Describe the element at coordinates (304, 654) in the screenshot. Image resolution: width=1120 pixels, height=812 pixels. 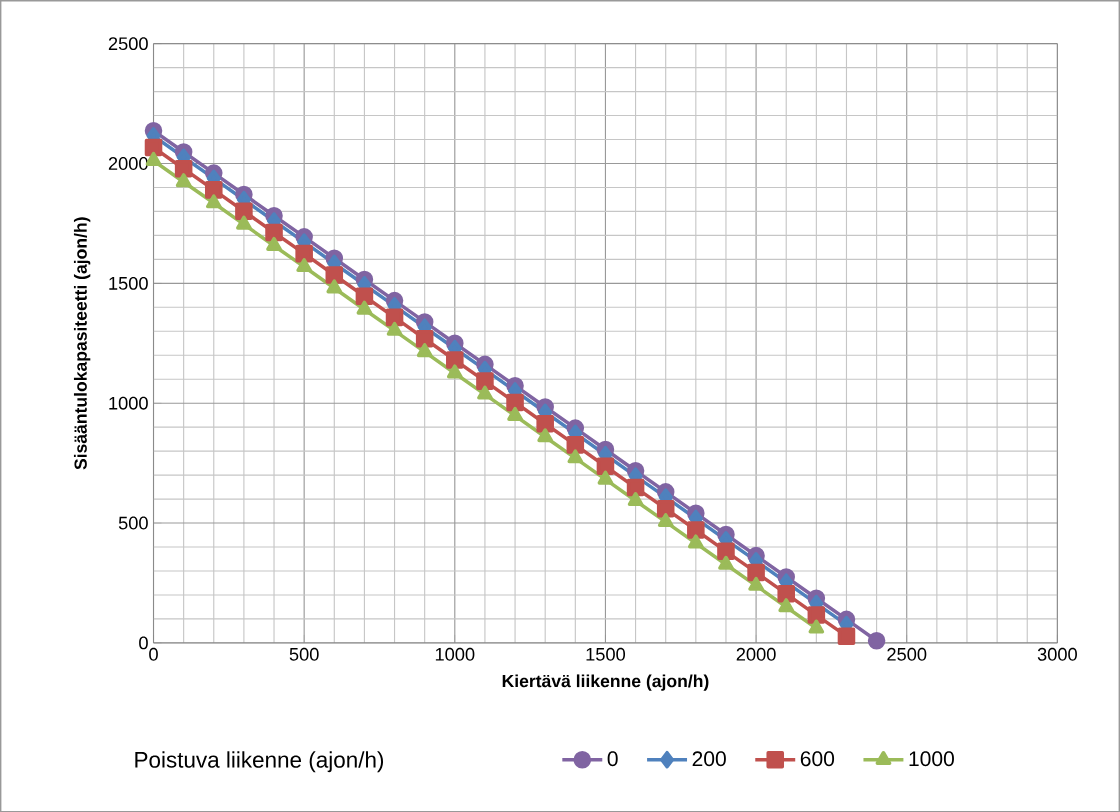
I see `x-tick-label: 500` at that location.